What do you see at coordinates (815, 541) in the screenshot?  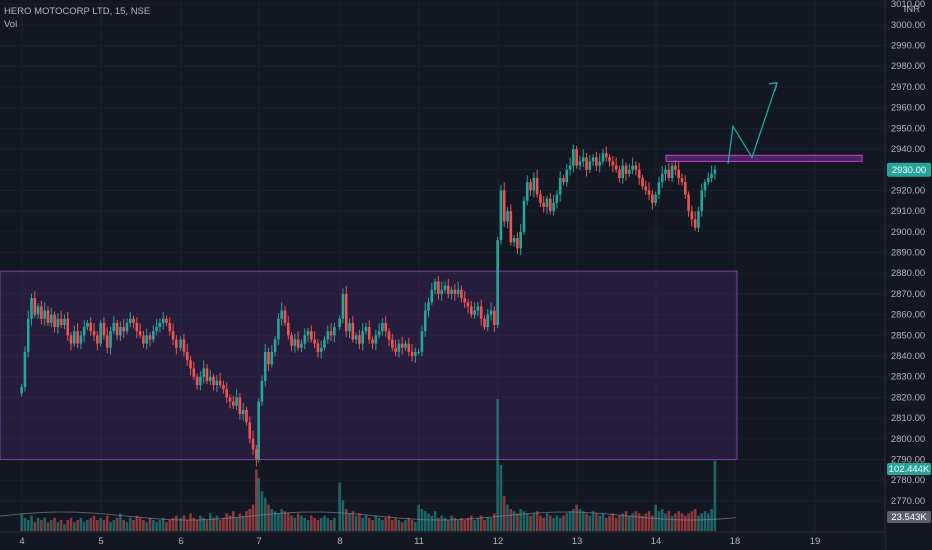 I see `time-tick-label: 19` at bounding box center [815, 541].